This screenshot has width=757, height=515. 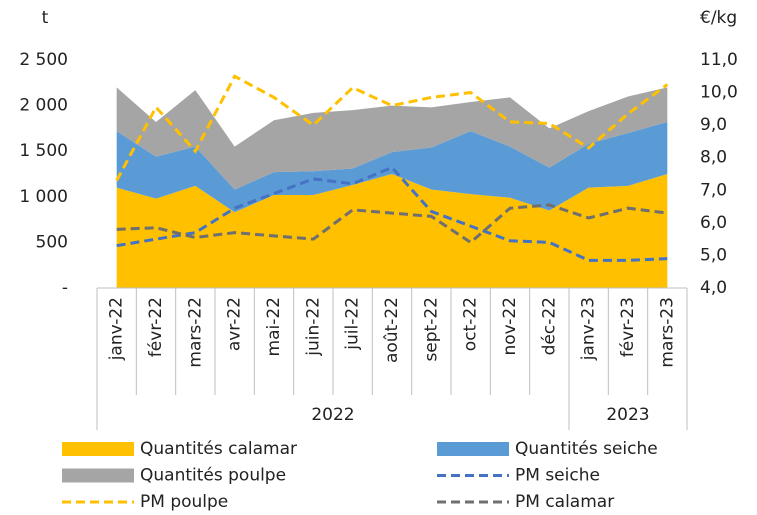 I want to click on legend-label: Quantités poulpe, so click(x=213, y=476).